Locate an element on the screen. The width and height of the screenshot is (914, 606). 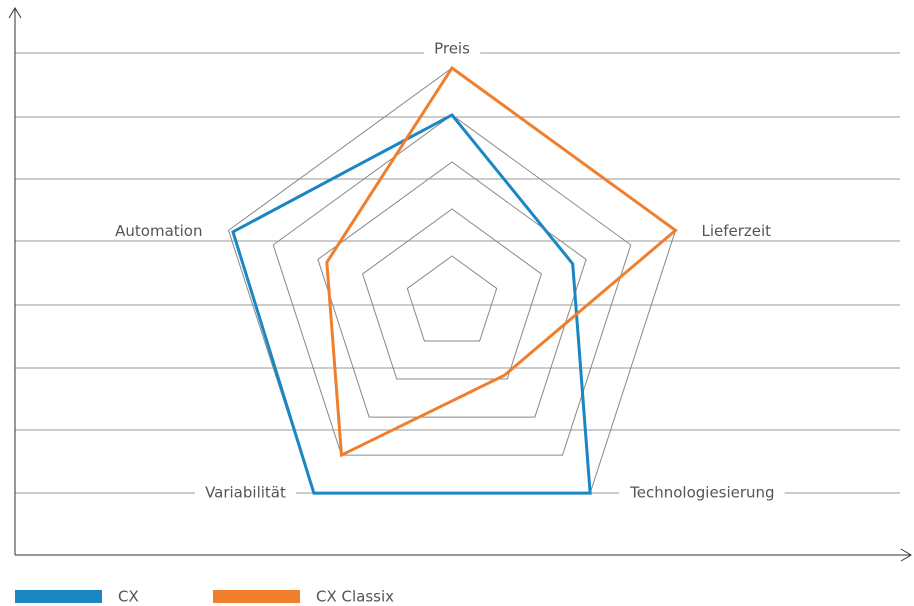
axis-label: Preis is located at coordinates (452, 49).